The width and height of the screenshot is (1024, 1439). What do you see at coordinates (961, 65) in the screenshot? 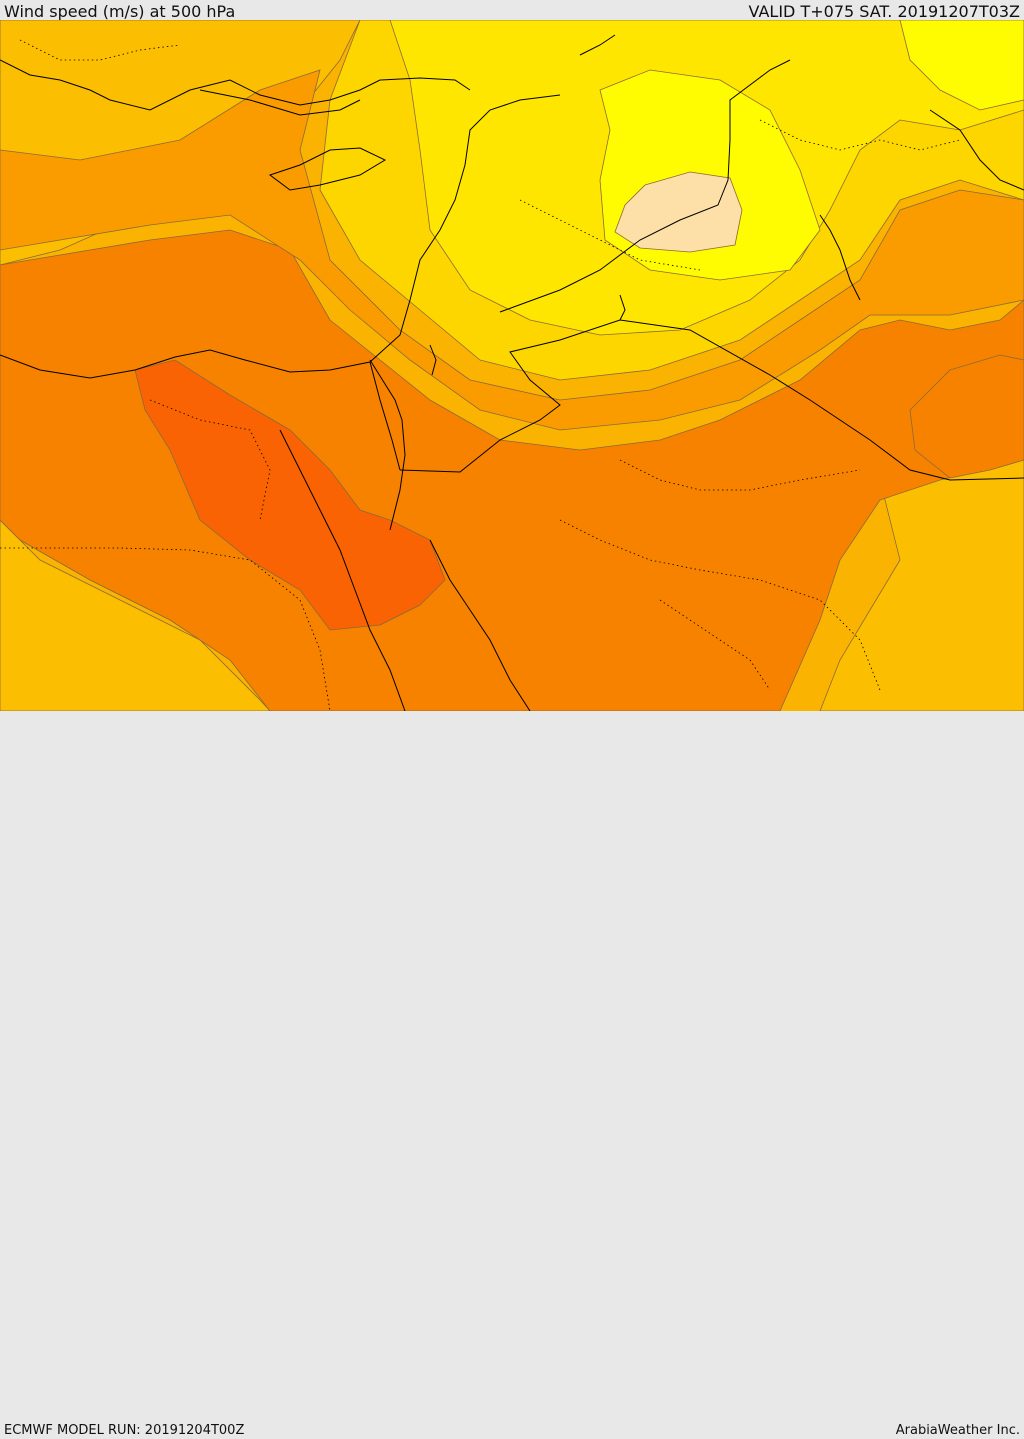
I see `contour-band-bright-yellow-ne` at bounding box center [961, 65].